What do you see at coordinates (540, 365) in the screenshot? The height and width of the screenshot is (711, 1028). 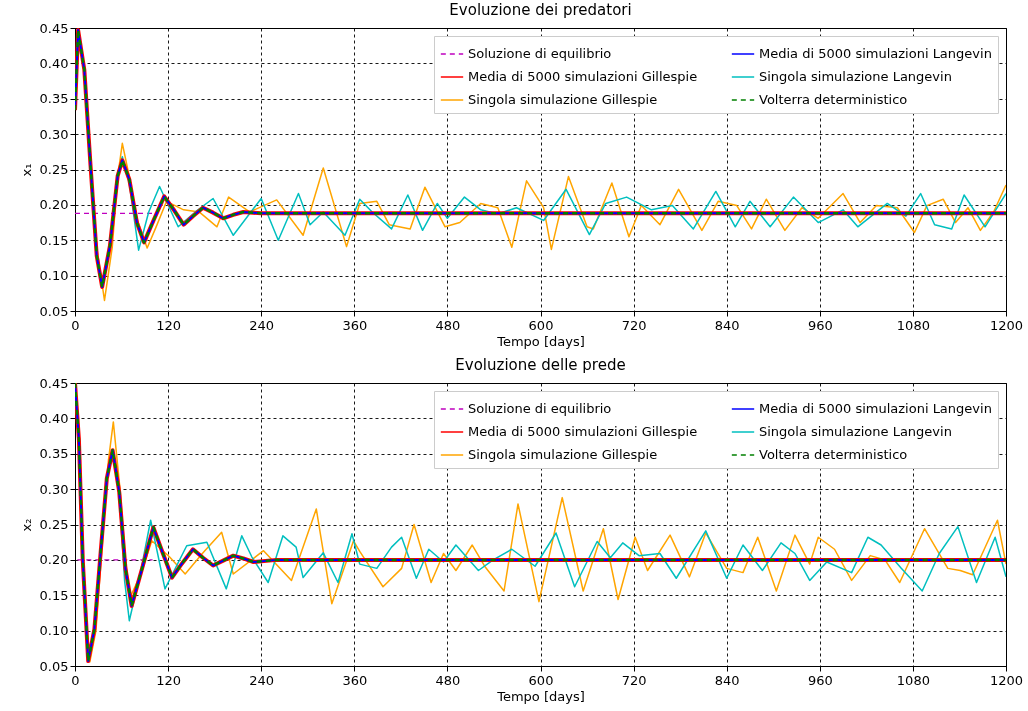 I see `chart-title: Evoluzione delle prede` at bounding box center [540, 365].